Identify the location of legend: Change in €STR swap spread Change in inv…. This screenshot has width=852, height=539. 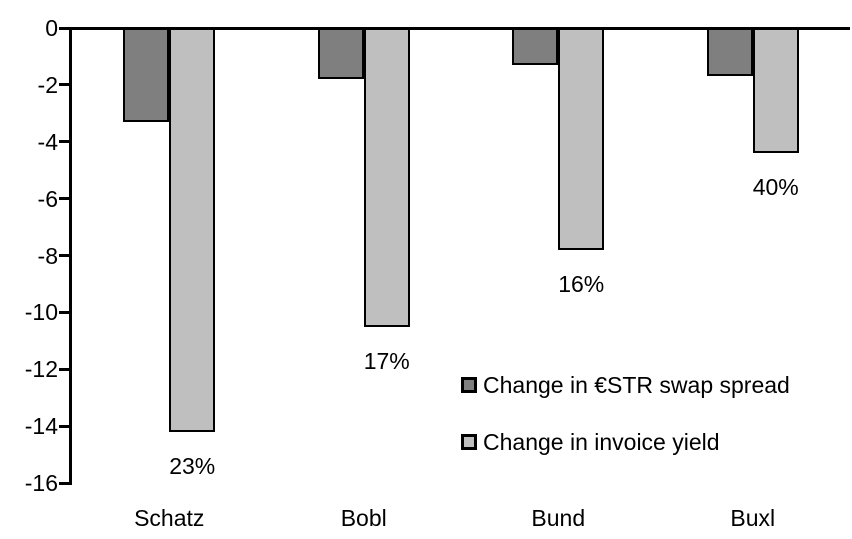
(625, 427).